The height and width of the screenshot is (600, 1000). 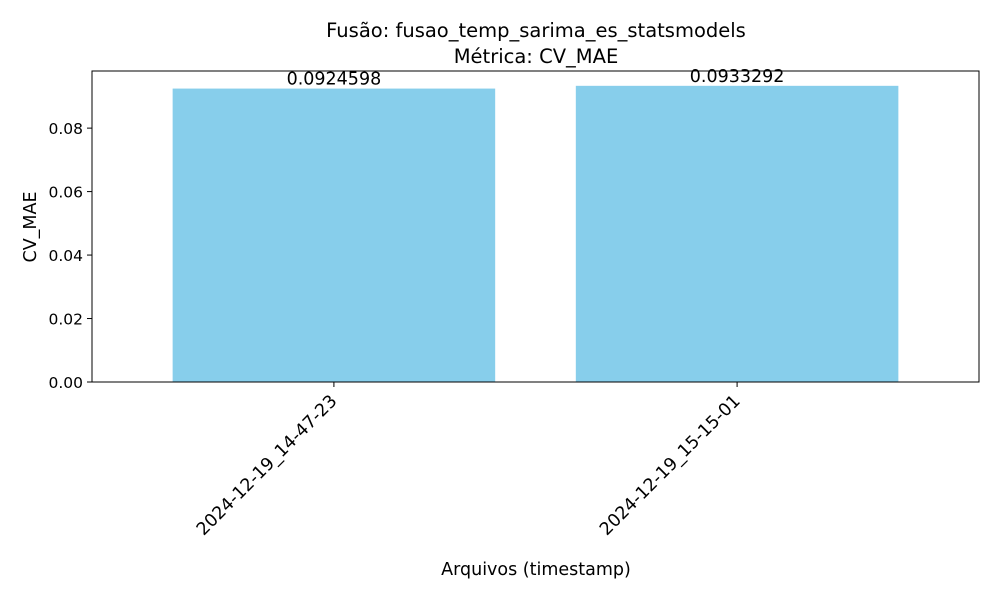 What do you see at coordinates (536, 56) in the screenshot?
I see `chart-subtitle: Métrica: CV_MAE` at bounding box center [536, 56].